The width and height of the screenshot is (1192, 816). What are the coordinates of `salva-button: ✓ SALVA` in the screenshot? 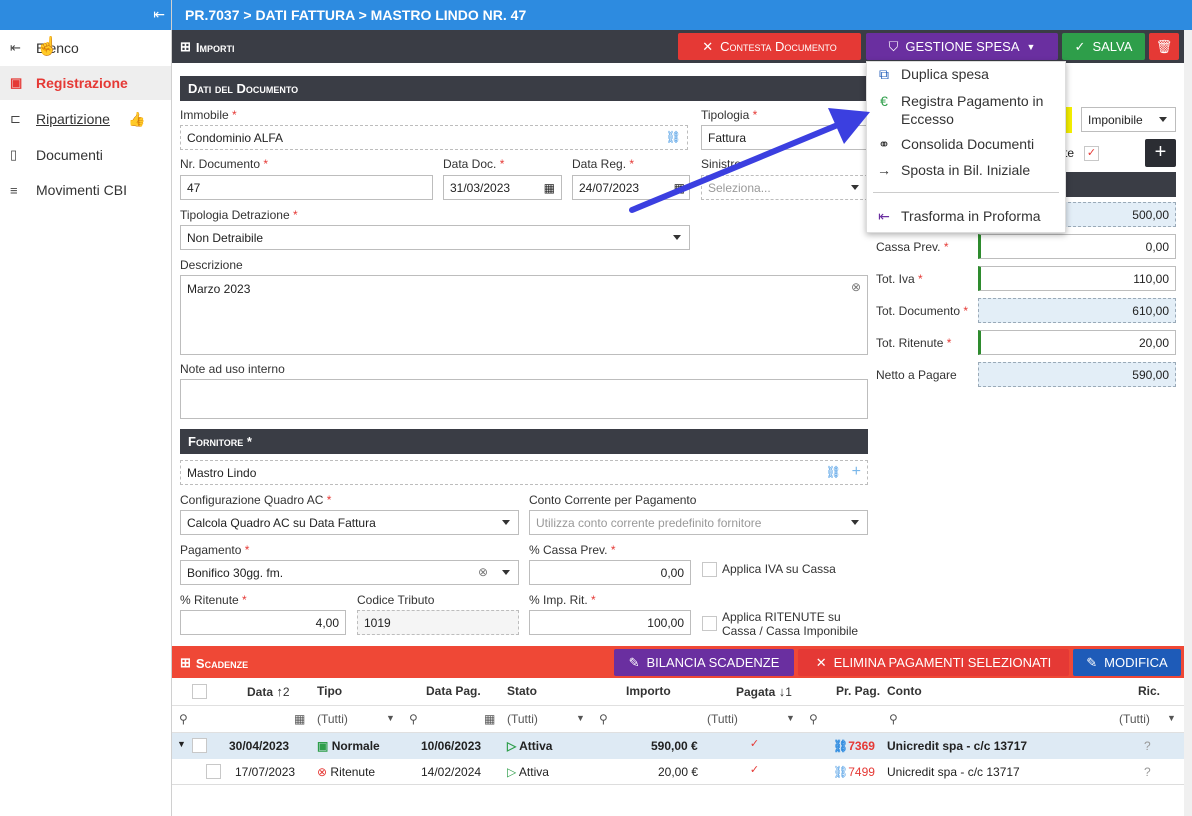 It's located at (1103, 46).